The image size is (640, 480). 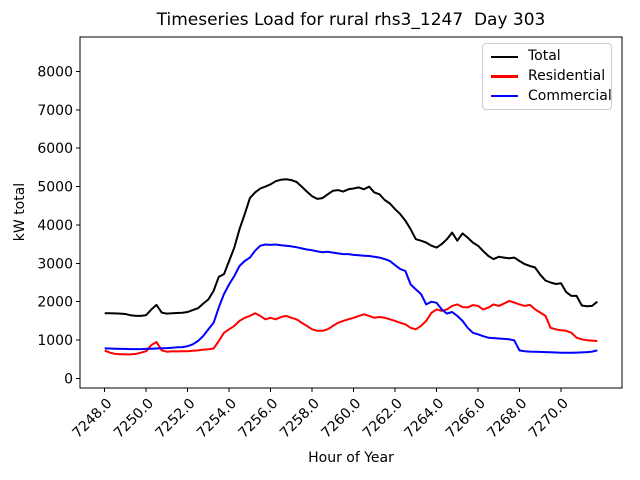 I want to click on legend-label-residential: Residential, so click(x=567, y=75).